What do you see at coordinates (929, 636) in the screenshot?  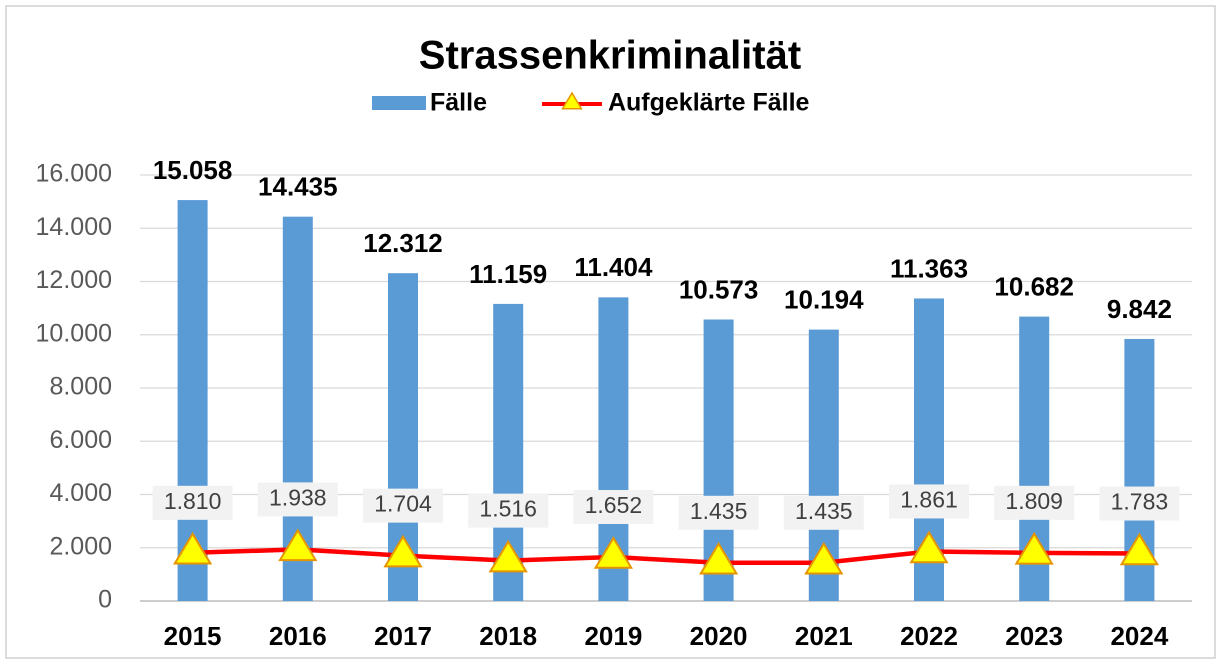 I see `x-tick-label: 2022` at bounding box center [929, 636].